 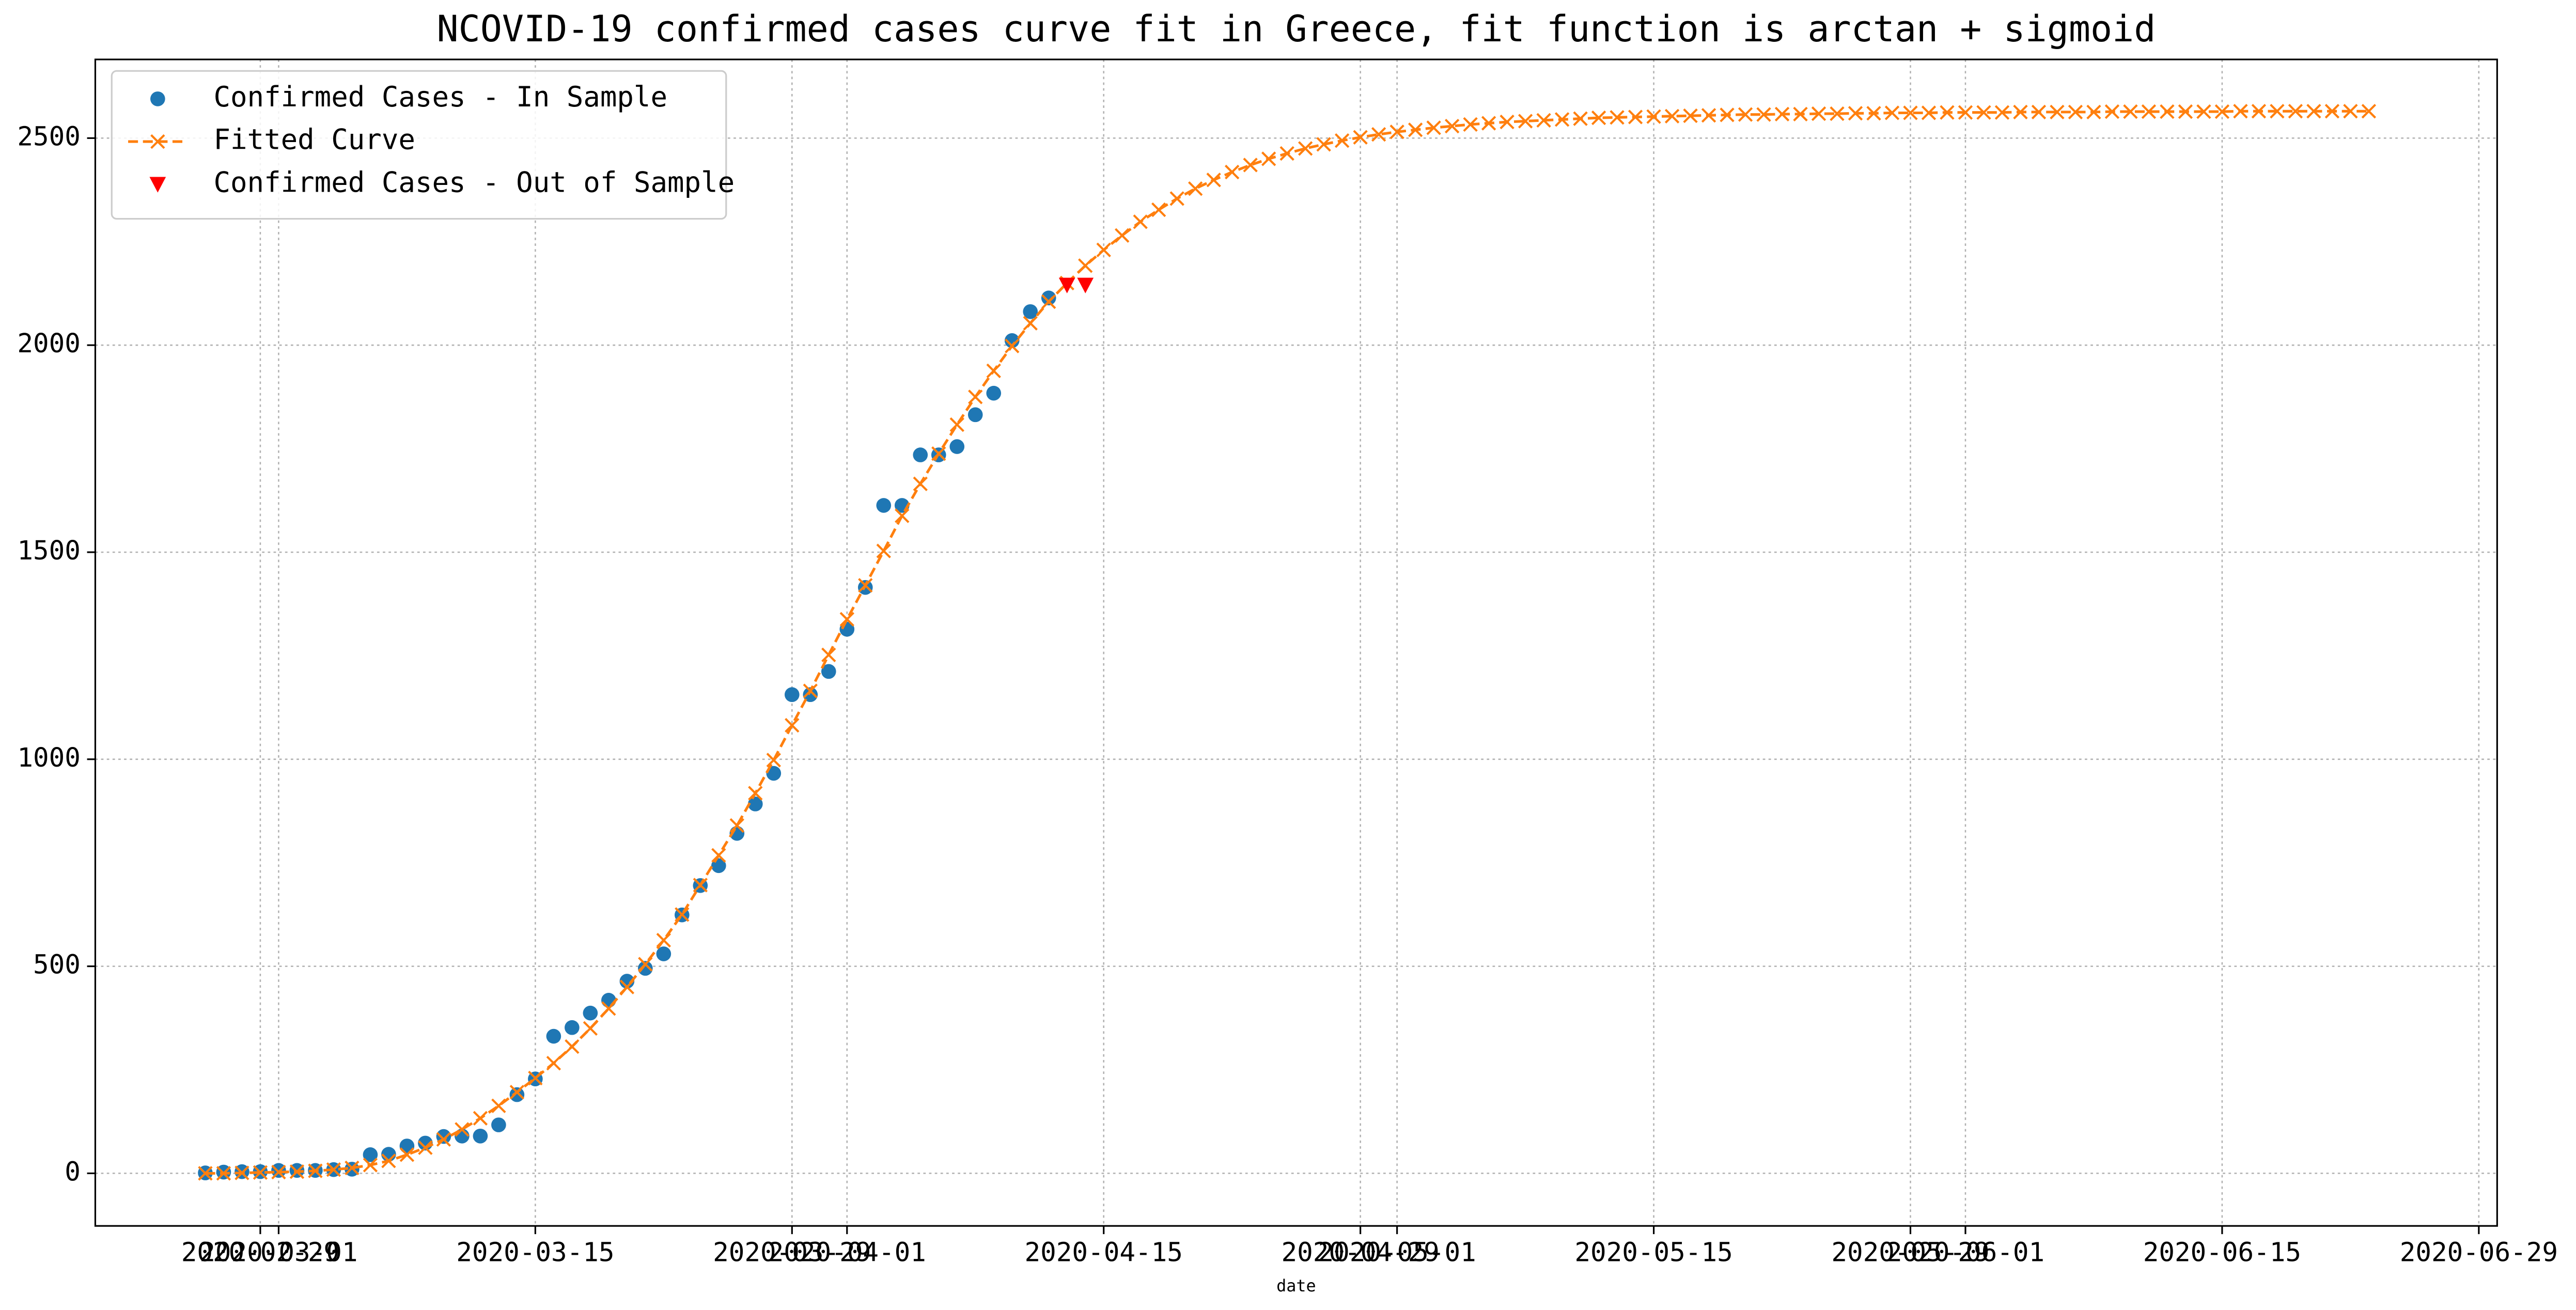 I want to click on y-tick-label: 1000, so click(x=49, y=757).